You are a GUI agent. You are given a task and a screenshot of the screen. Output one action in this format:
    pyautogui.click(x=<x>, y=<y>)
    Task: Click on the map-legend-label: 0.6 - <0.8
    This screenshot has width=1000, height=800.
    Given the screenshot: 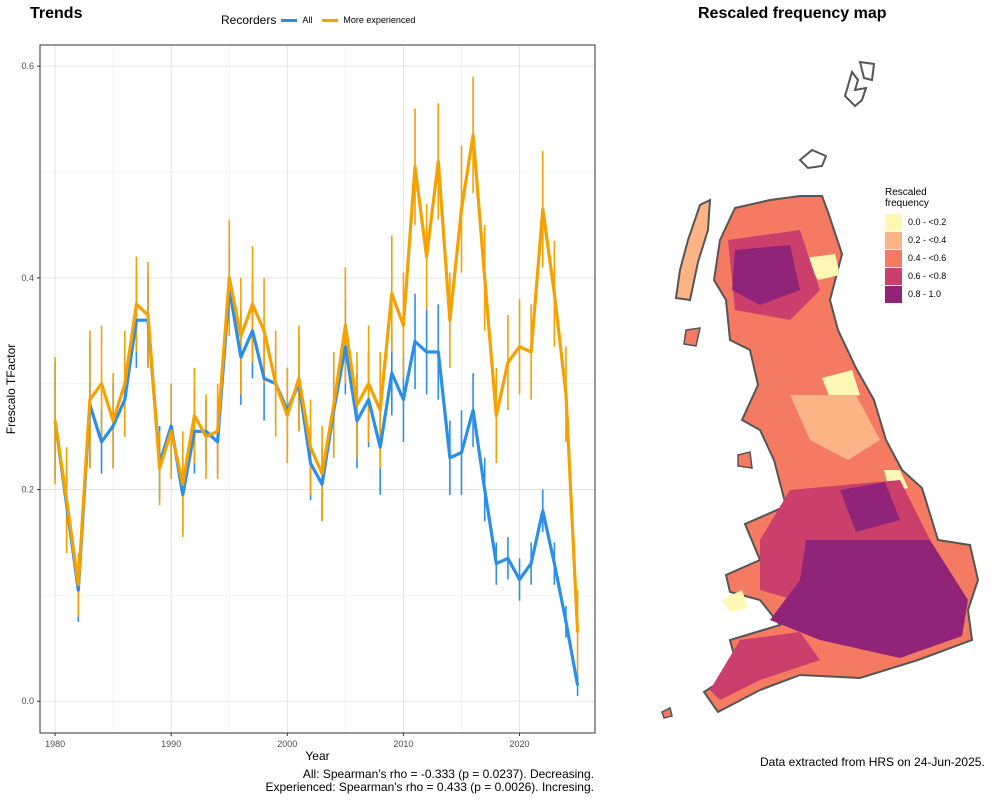 What is the action you would take?
    pyautogui.click(x=927, y=276)
    